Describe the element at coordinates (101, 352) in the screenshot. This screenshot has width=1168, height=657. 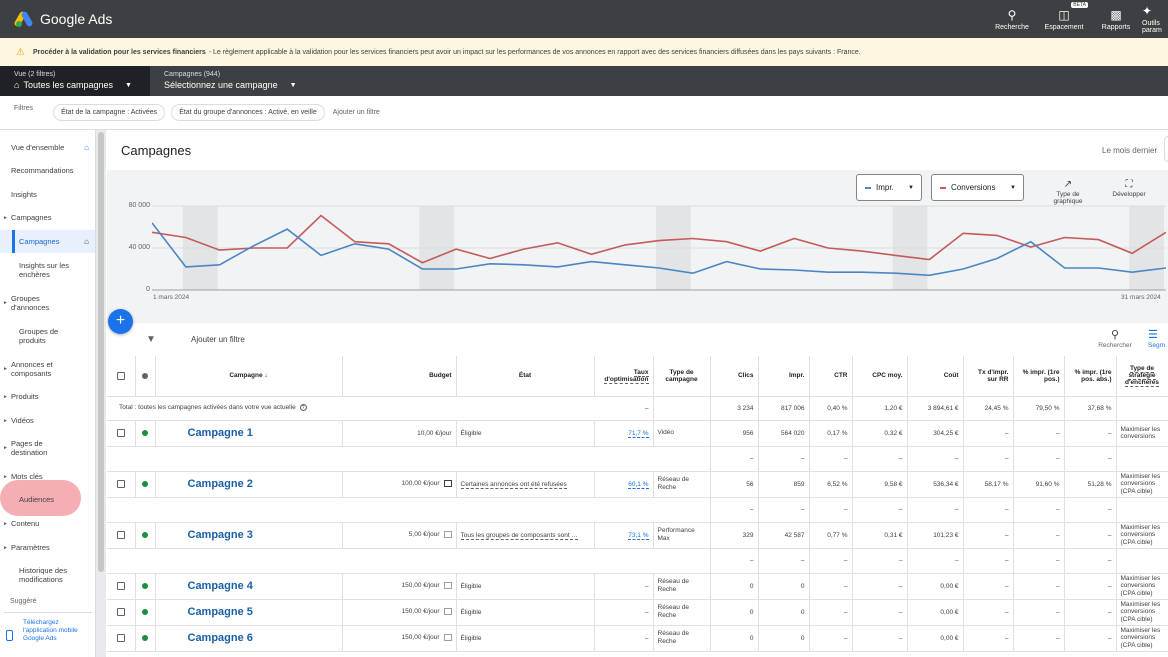
I see `sidebar-scroll-thumb` at that location.